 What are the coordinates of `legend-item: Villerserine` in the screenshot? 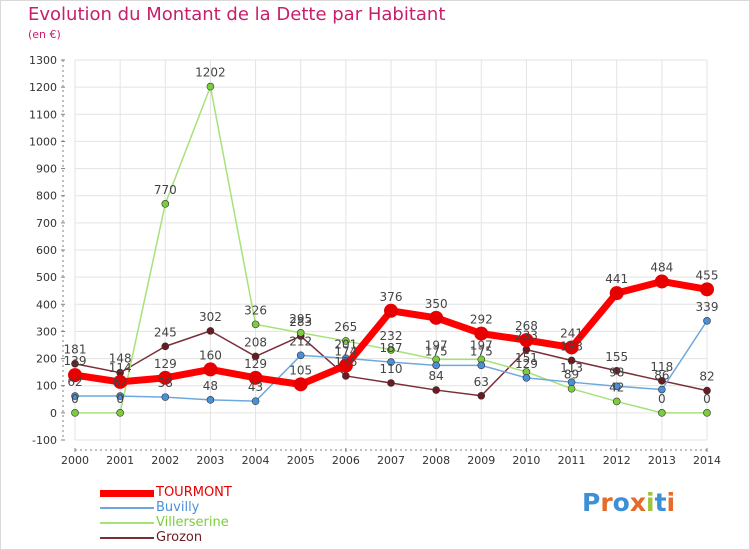 It's located at (230, 523).